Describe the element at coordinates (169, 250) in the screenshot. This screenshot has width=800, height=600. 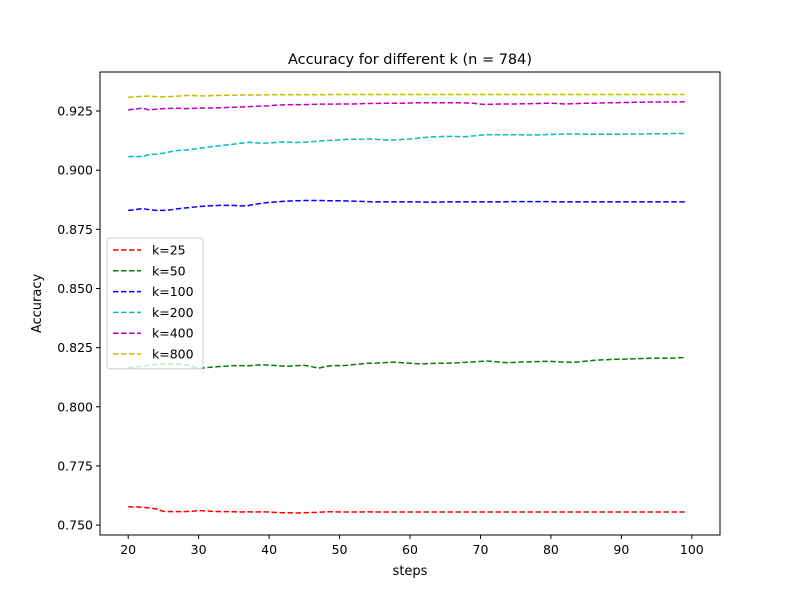
I see `legend-label: k=25` at that location.